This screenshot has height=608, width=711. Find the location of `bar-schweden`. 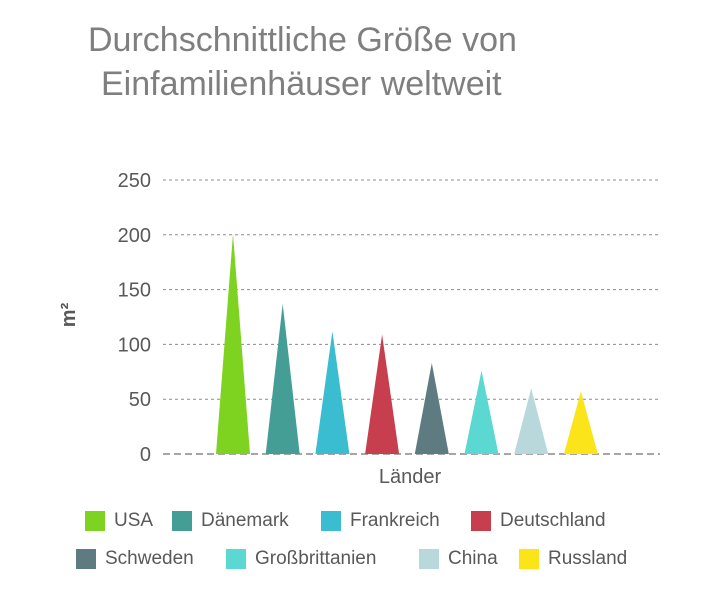

bar-schweden is located at coordinates (431, 408).